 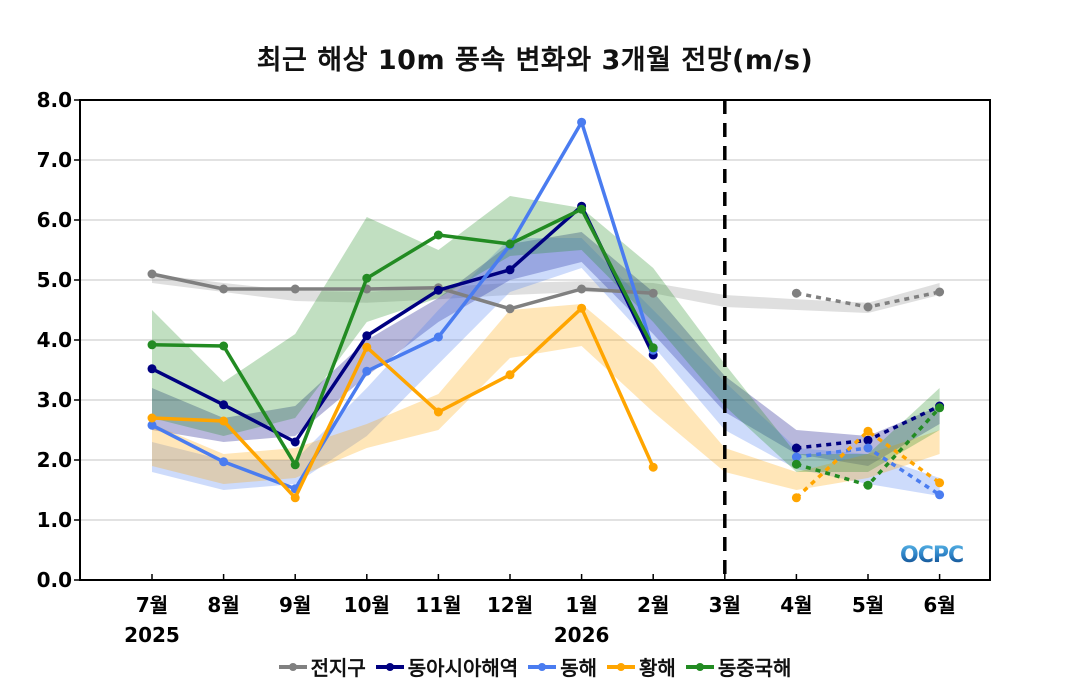 I want to click on legend-item: 황해, so click(x=641, y=666).